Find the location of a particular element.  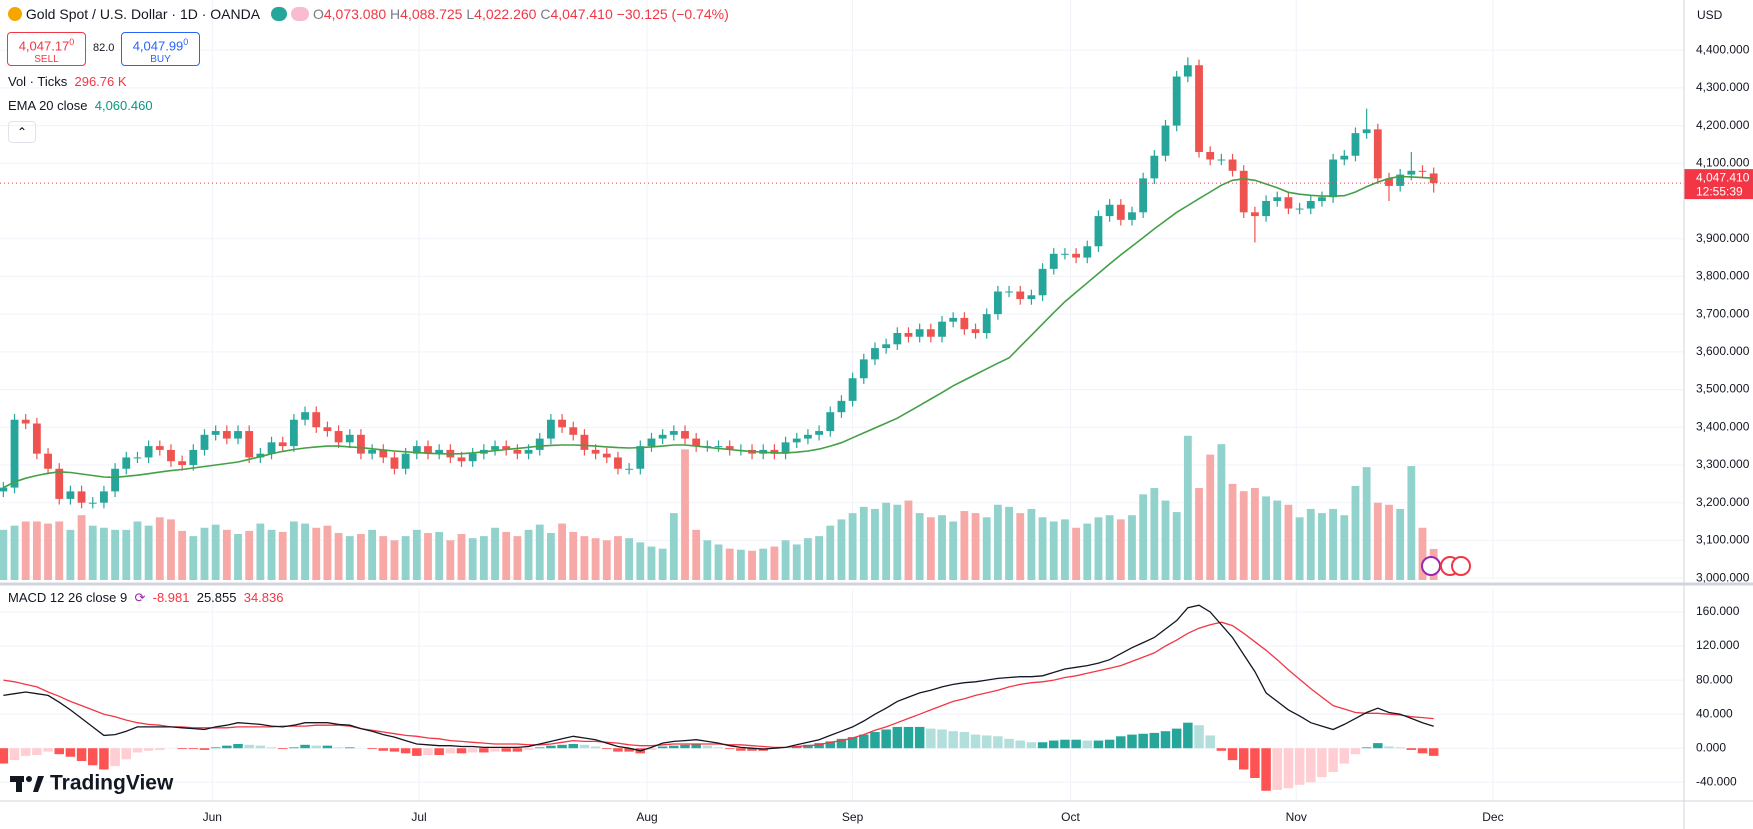

sell-button: 4,047.170 SELL is located at coordinates (46, 49).